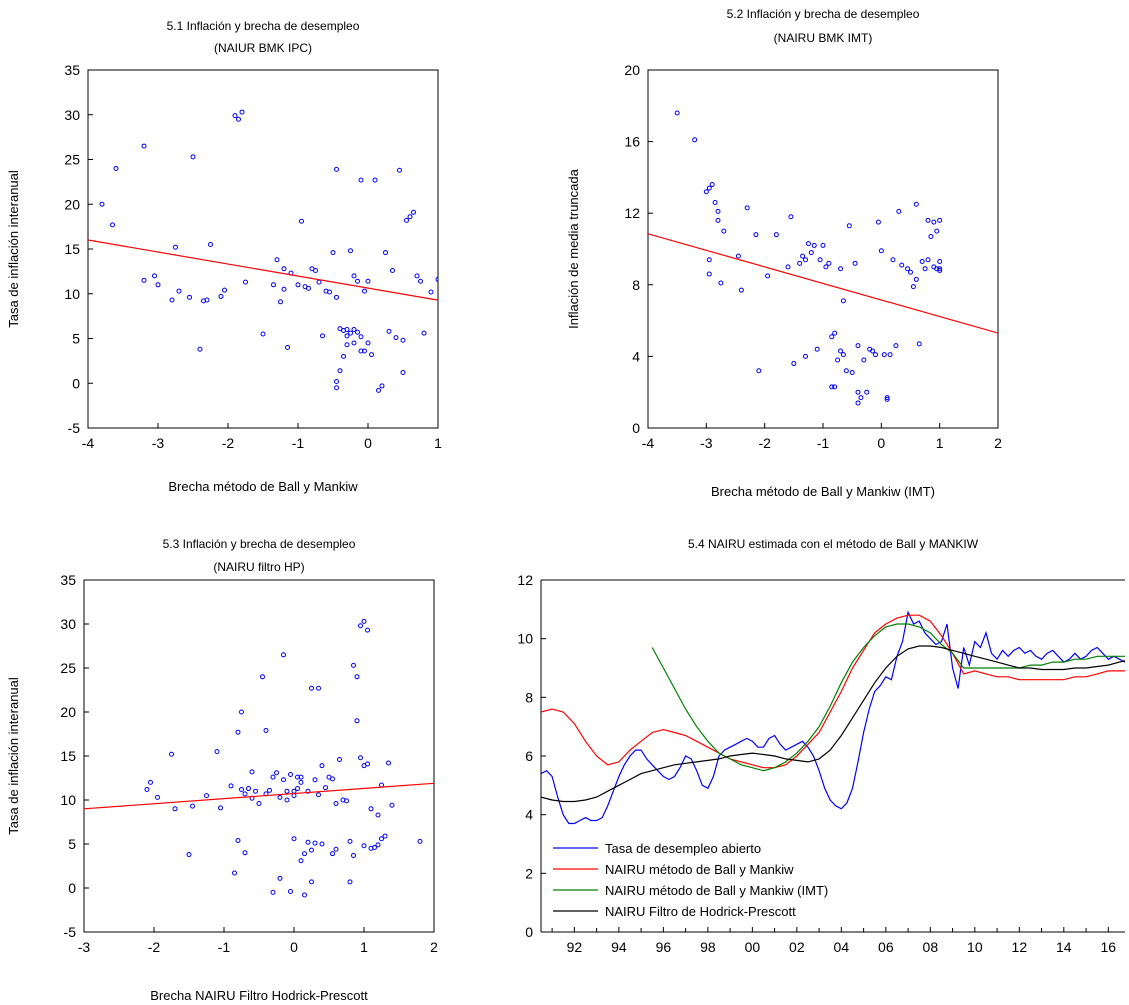 The height and width of the screenshot is (1005, 1129). I want to click on chart-title: 5.2 Inflación y brecha de desempleo, so click(823, 14).